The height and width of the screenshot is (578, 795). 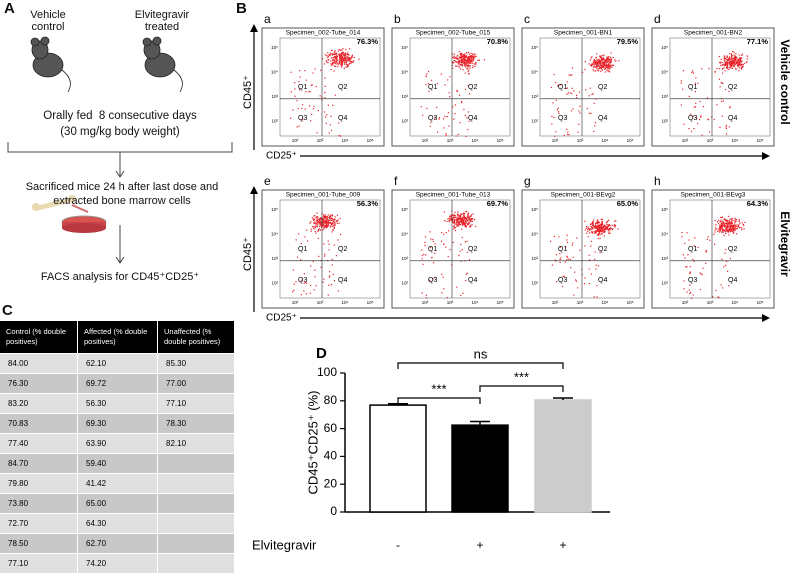 I want to click on row-label: Vehicle control, so click(x=785, y=81).